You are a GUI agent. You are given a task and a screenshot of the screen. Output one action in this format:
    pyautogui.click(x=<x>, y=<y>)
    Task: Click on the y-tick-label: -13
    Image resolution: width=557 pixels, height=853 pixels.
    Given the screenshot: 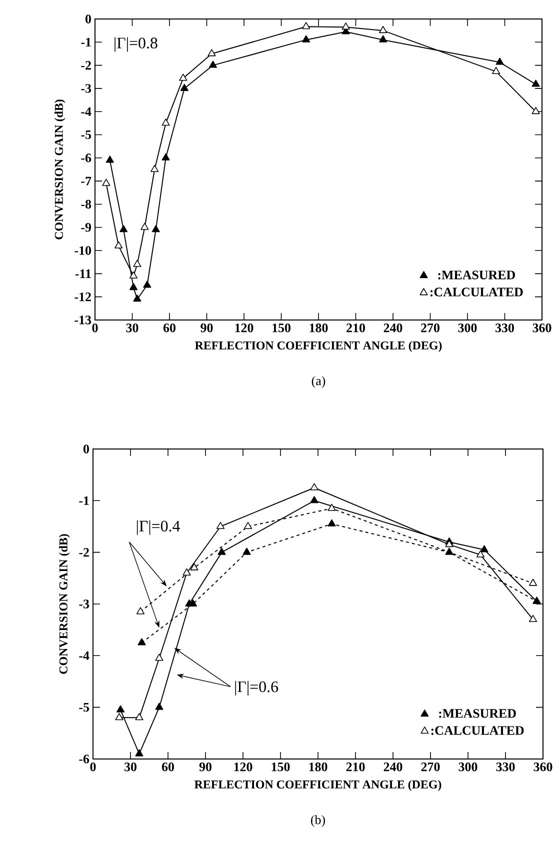 What is the action you would take?
    pyautogui.click(x=83, y=320)
    